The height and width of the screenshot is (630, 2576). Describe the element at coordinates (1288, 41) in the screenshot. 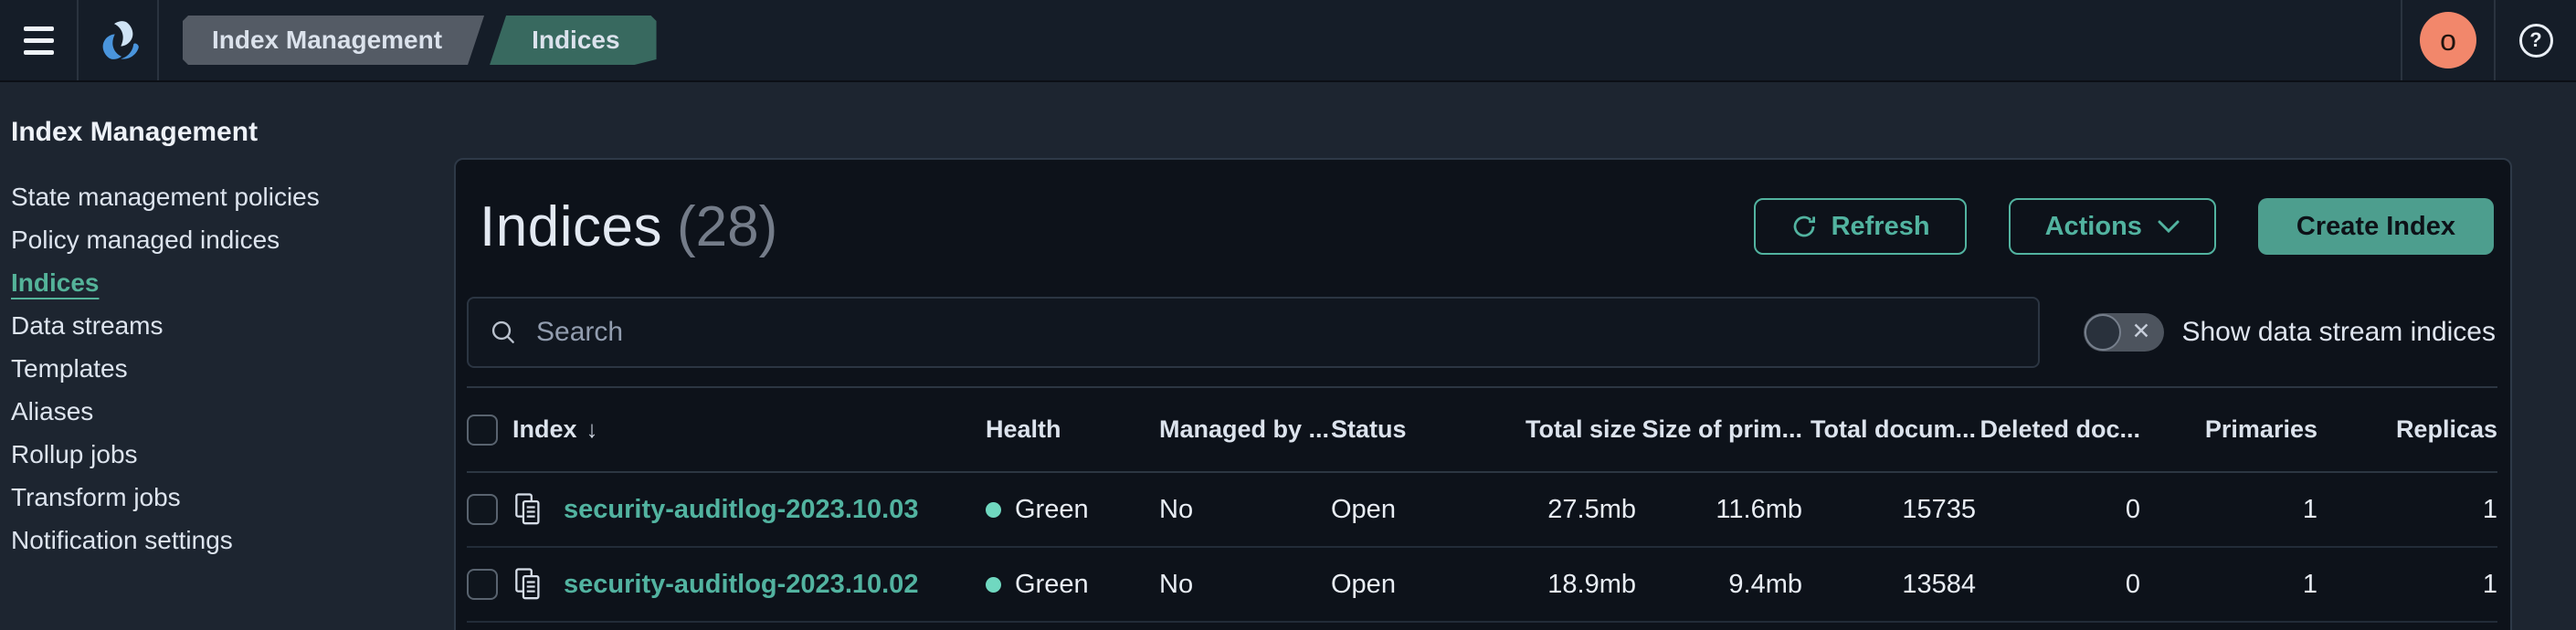

I see `top-navigation-bar: Index Management Indices o ?` at that location.